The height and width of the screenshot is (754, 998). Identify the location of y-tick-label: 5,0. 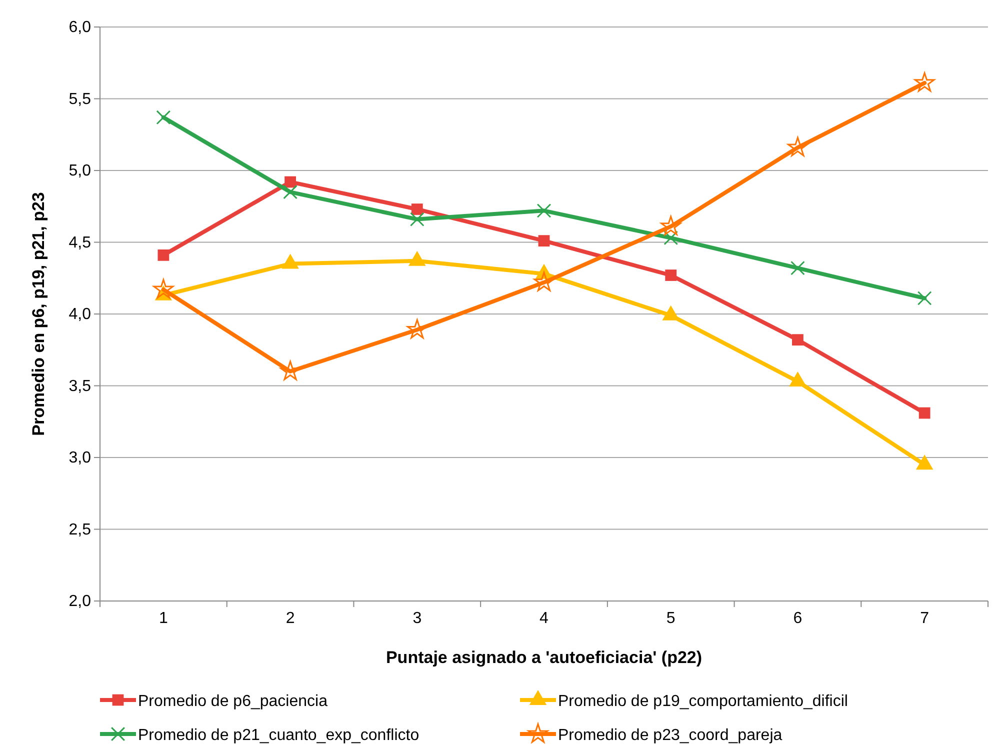
(80, 171).